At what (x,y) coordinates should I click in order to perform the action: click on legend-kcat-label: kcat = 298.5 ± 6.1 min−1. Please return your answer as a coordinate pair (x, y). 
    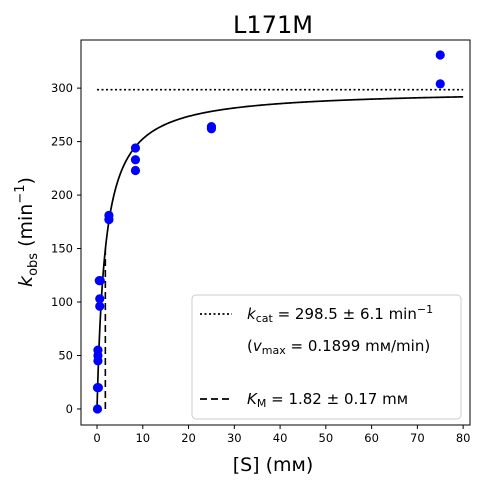
    Looking at the image, I should click on (340, 314).